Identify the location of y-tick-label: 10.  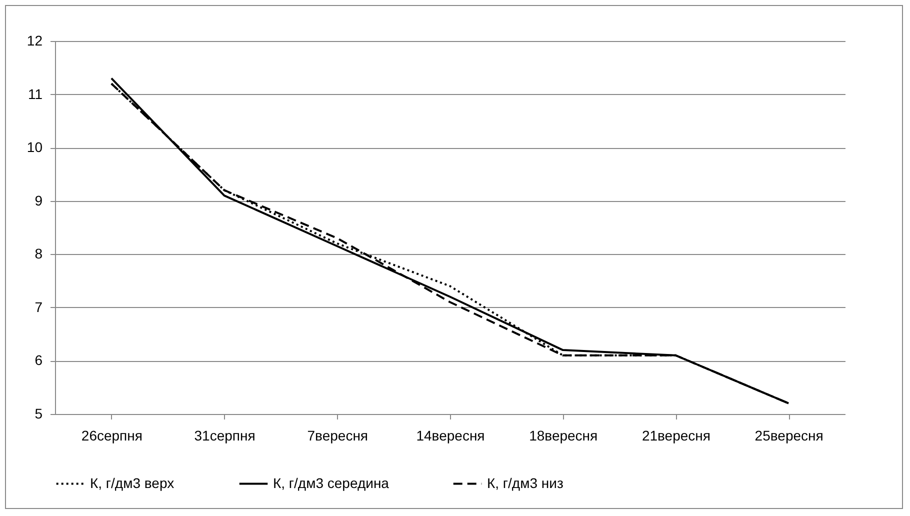
(34, 147).